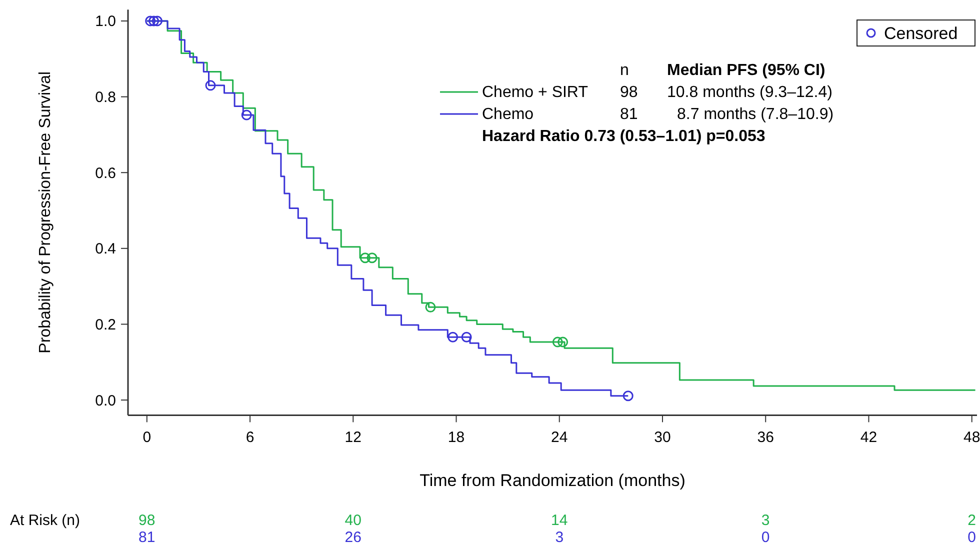  I want to click on y-tick-label: 0.0, so click(105, 401).